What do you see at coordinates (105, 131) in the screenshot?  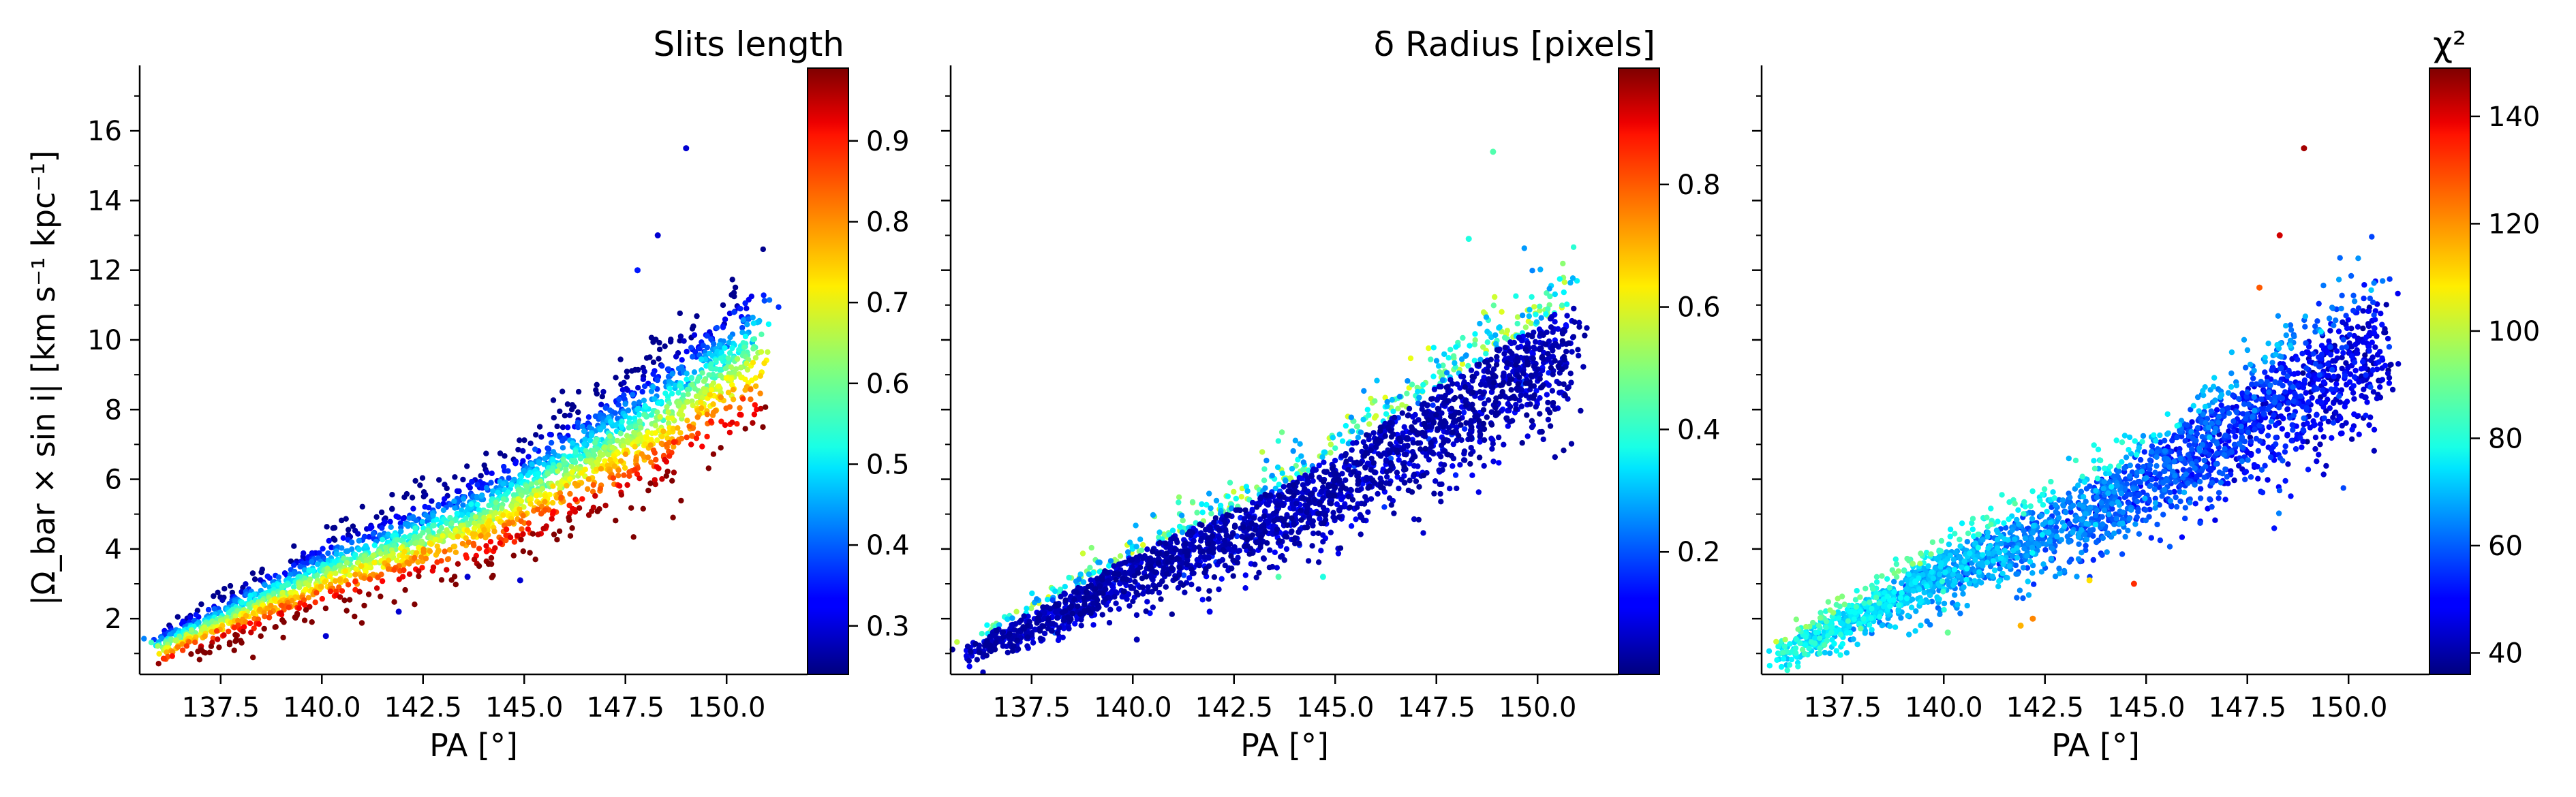 I see `y-tick-label: 16` at bounding box center [105, 131].